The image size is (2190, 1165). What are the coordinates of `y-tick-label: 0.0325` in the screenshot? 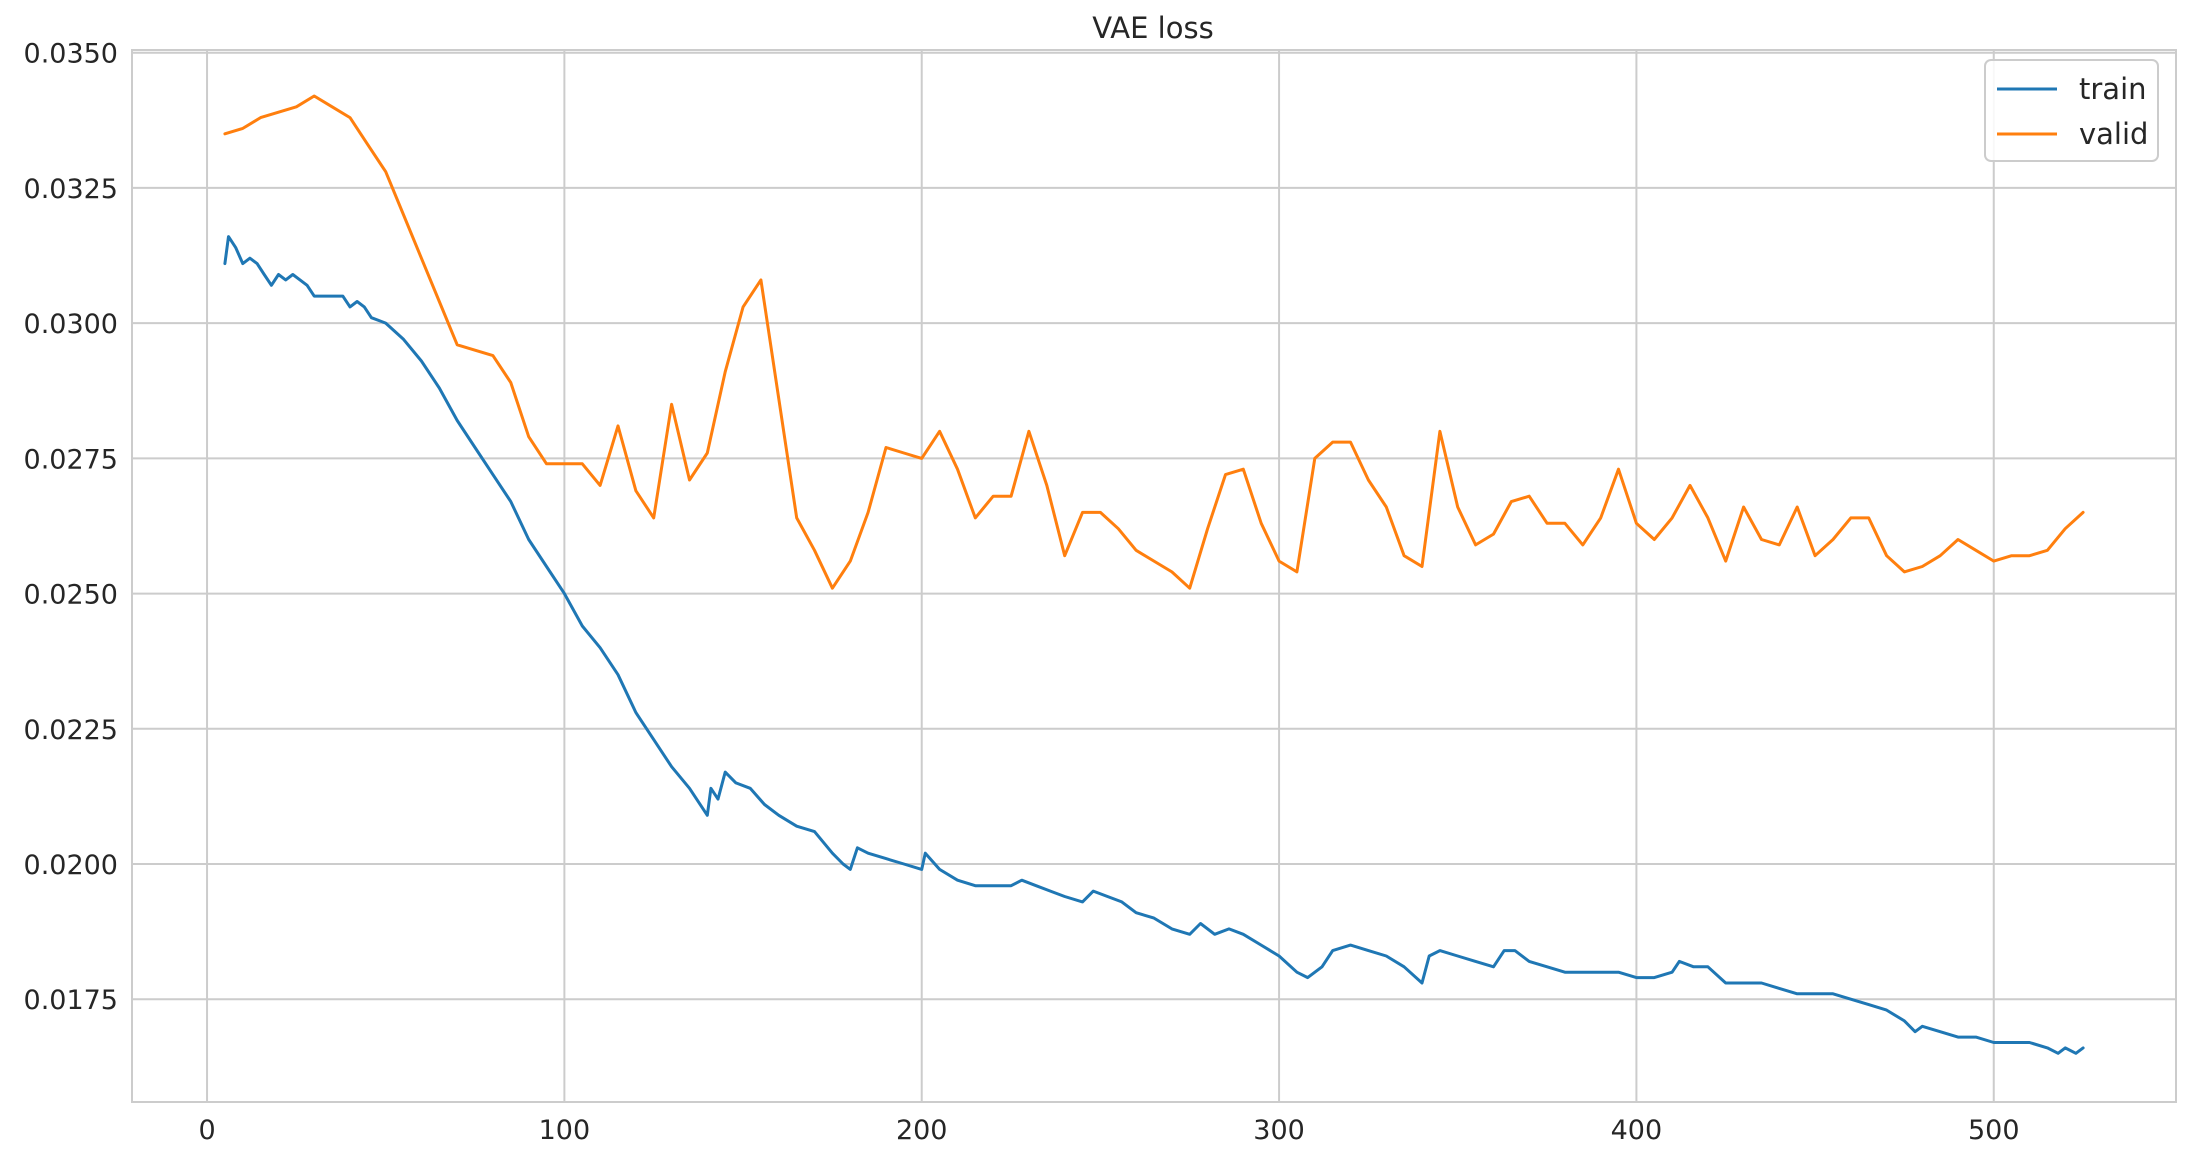 It's located at (71, 189).